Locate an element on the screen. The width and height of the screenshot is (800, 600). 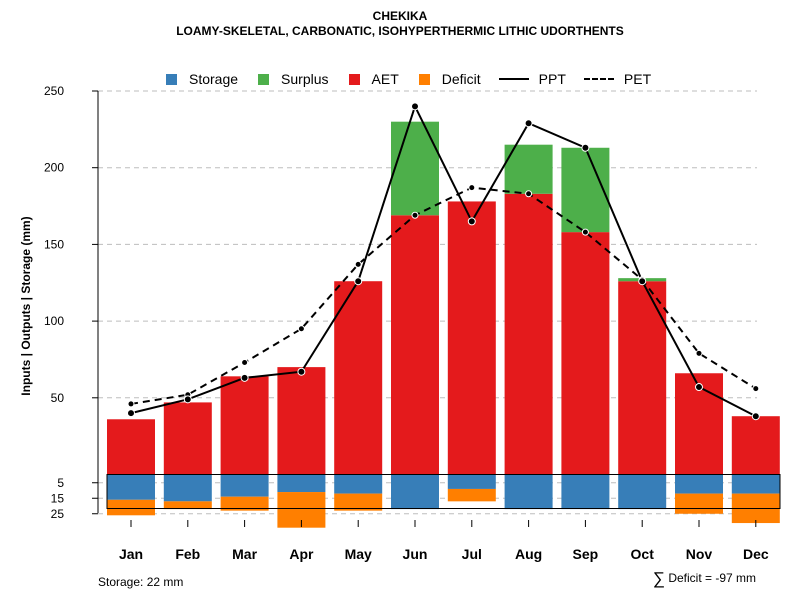
x-tick-label: Sep is located at coordinates (586, 554).